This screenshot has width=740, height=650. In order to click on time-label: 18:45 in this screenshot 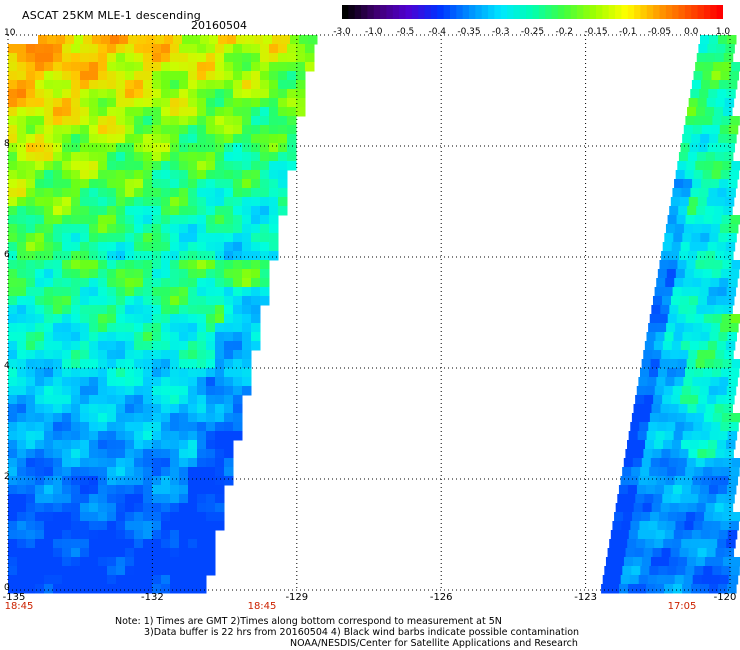, I will do `click(262, 606)`.